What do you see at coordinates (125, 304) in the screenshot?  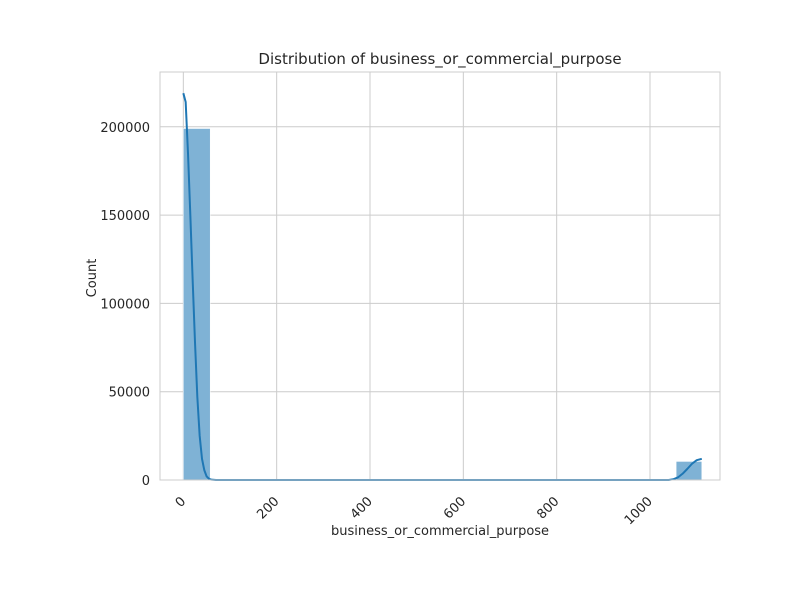 I see `y-tick-label: 100000` at bounding box center [125, 304].